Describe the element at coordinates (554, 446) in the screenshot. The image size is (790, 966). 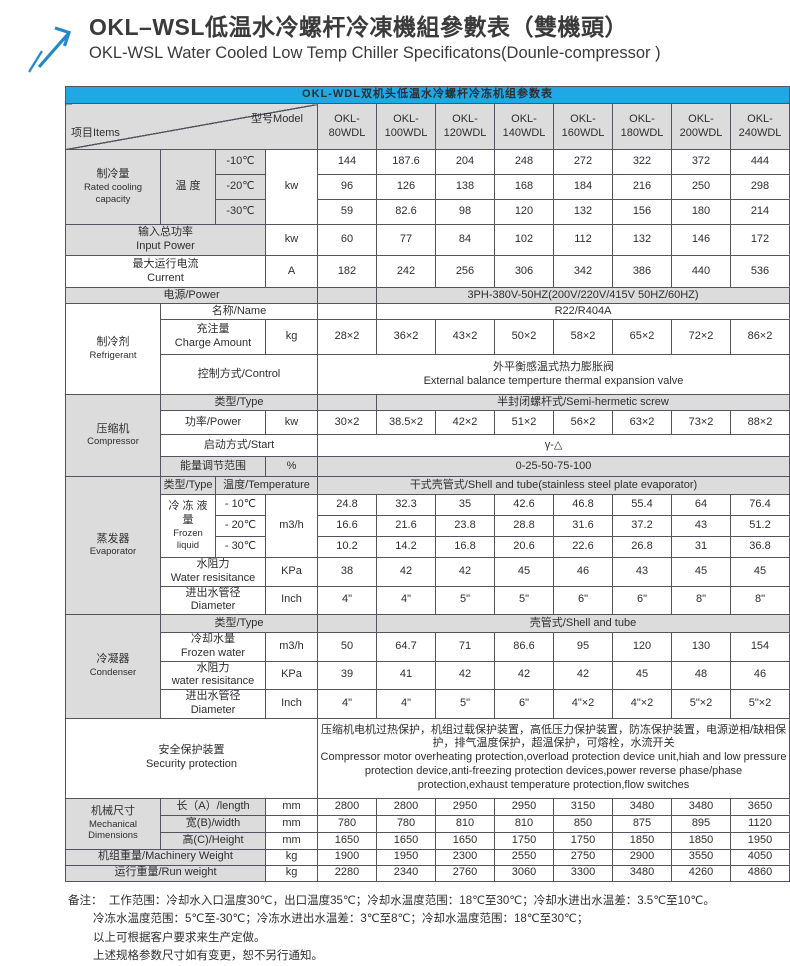
I see `start-mode-value: γ-△` at that location.